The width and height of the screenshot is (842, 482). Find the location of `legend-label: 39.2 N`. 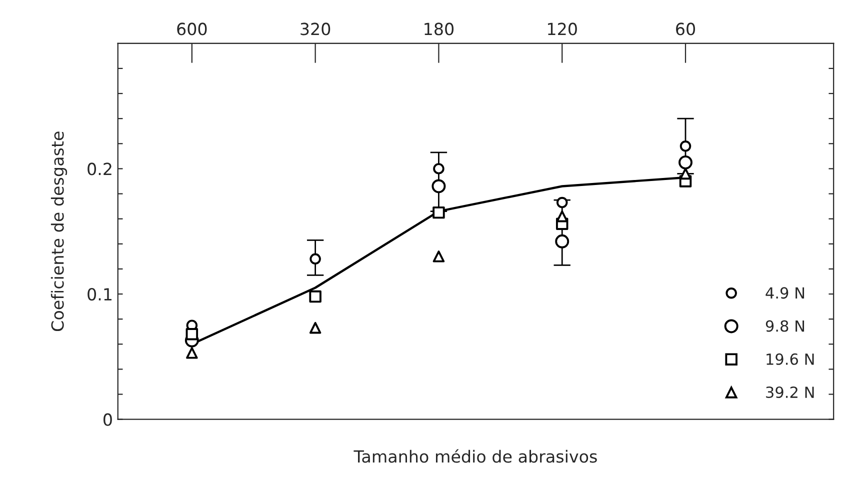

legend-label: 39.2 N is located at coordinates (790, 392).